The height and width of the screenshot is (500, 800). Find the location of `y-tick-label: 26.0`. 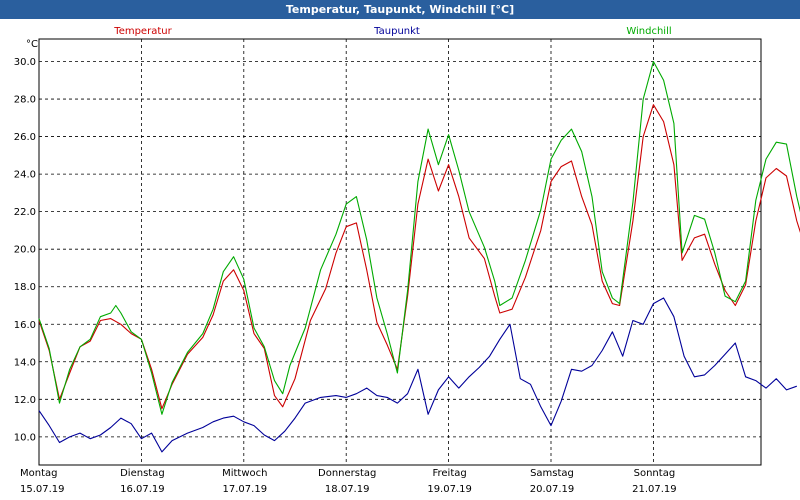

y-tick-label: 26.0 is located at coordinates (25, 137).